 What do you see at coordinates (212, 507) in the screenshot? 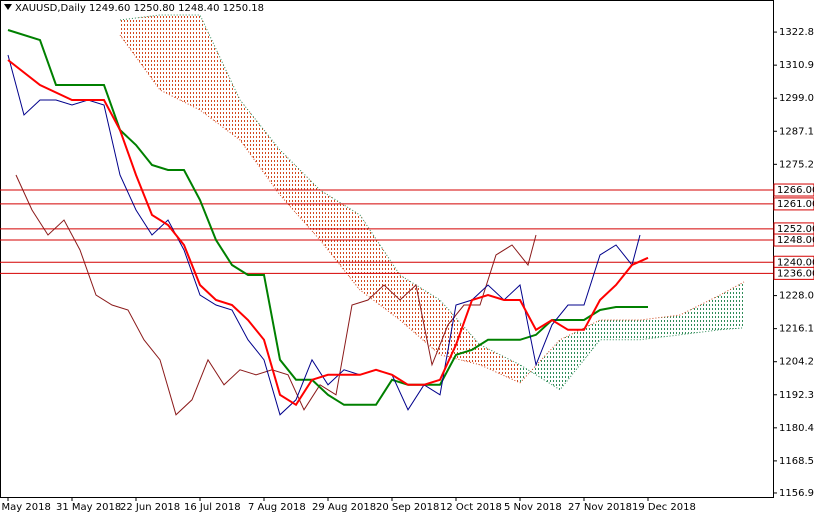
I see `x-tick-label: 16 Jul 2018` at bounding box center [212, 507].